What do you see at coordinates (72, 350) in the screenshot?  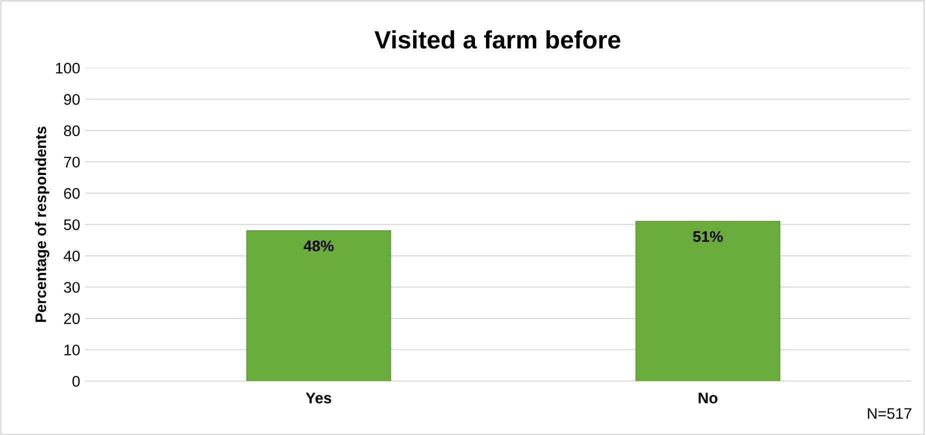 I see `y-tick-label: 10` at bounding box center [72, 350].